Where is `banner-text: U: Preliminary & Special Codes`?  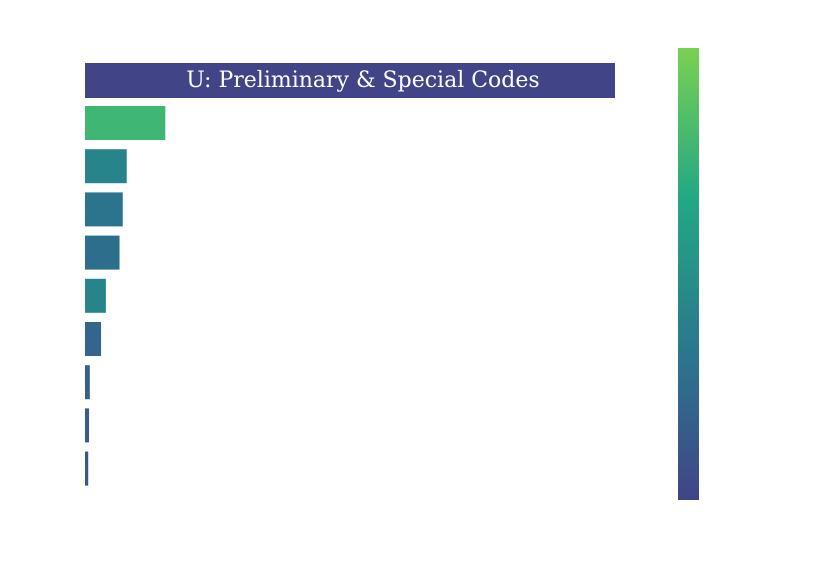
banner-text: U: Preliminary & Special Codes is located at coordinates (362, 80).